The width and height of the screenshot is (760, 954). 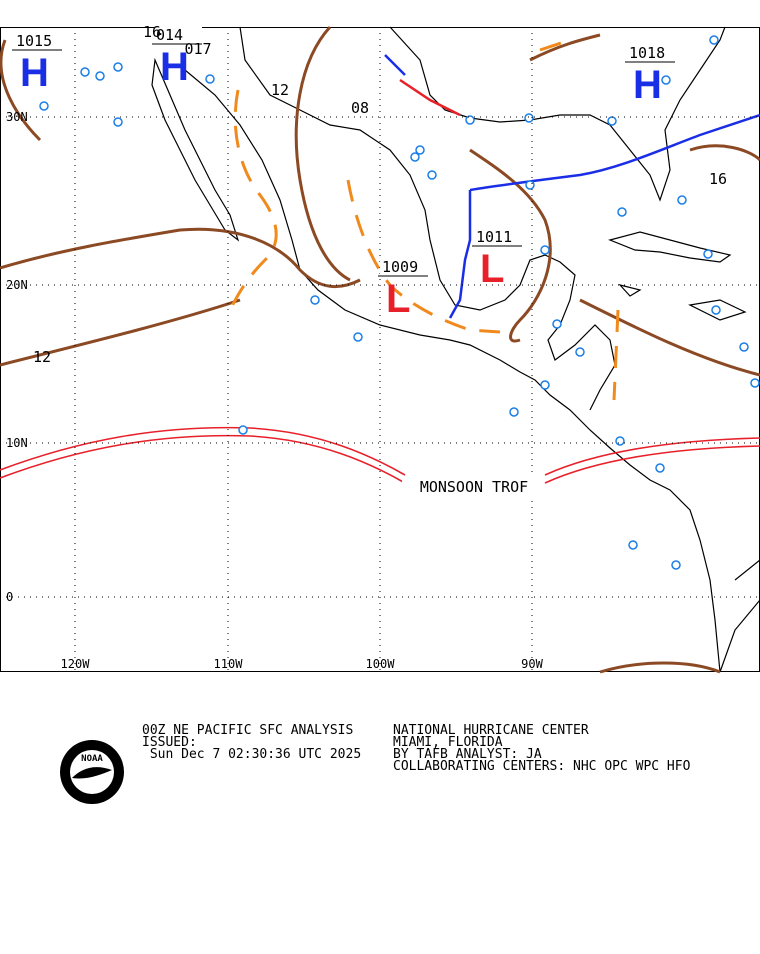 What do you see at coordinates (494, 237) in the screenshot?
I see `pressure-center-value: 1011` at bounding box center [494, 237].